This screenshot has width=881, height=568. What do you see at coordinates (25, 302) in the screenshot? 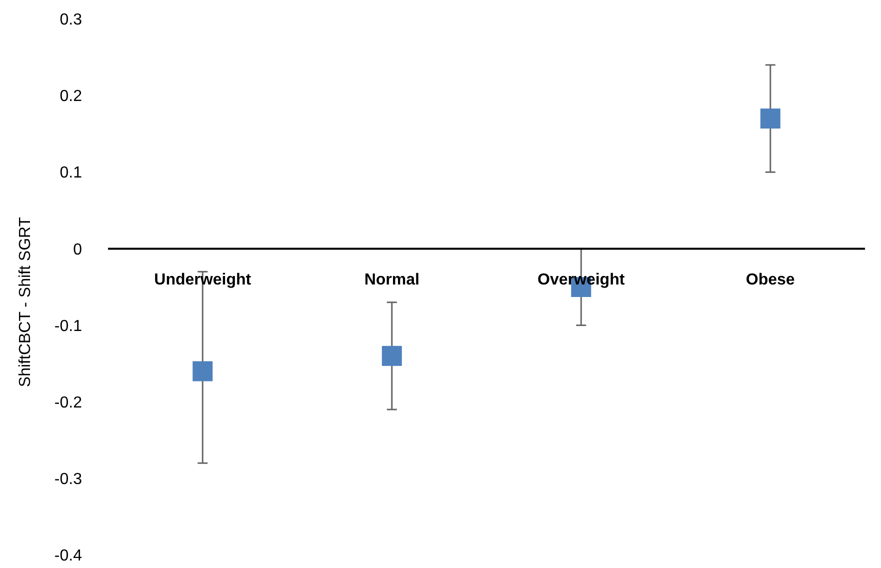
I see `y-axis-title: ShiftCBCT - Shift SGRT` at bounding box center [25, 302].